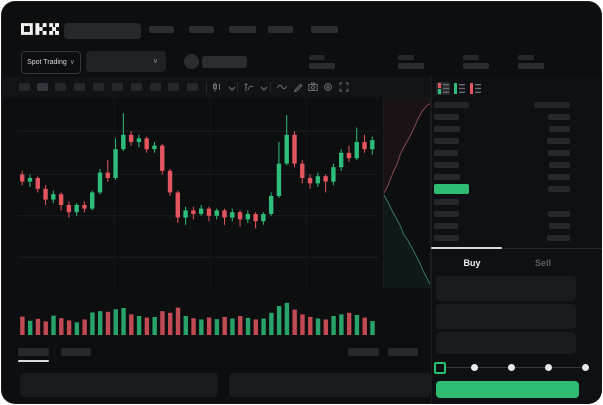 The width and height of the screenshot is (603, 405). What do you see at coordinates (330, 385) in the screenshot?
I see `history-panel-placeholder` at bounding box center [330, 385].